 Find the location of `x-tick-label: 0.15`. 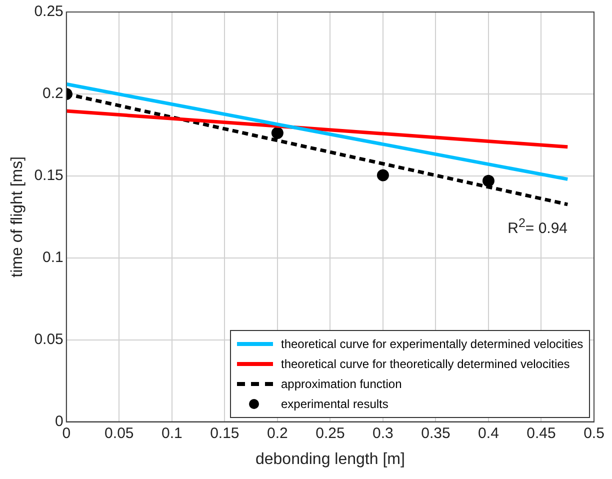

x-tick-label: 0.15 is located at coordinates (225, 433).